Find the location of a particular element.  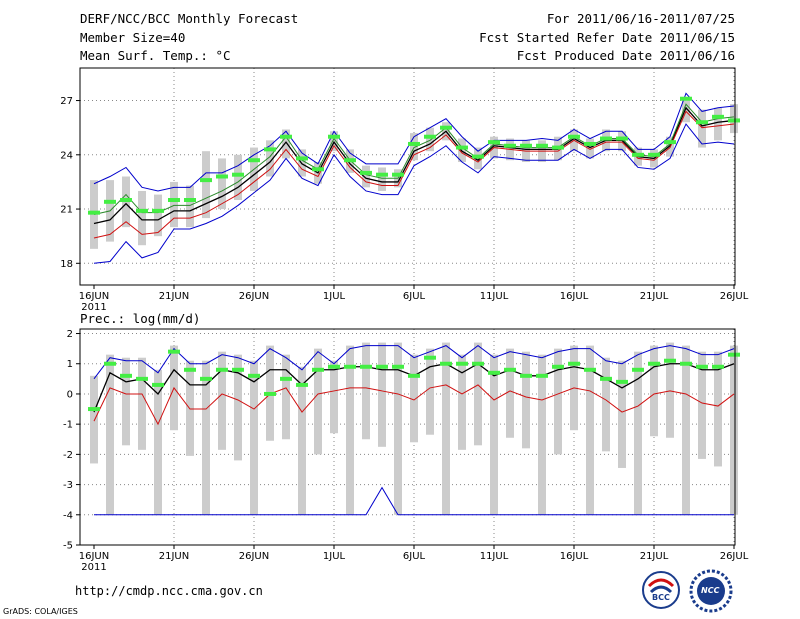

chart-title: DERF/NCC/BCC Monthly Forecast is located at coordinates (189, 18).